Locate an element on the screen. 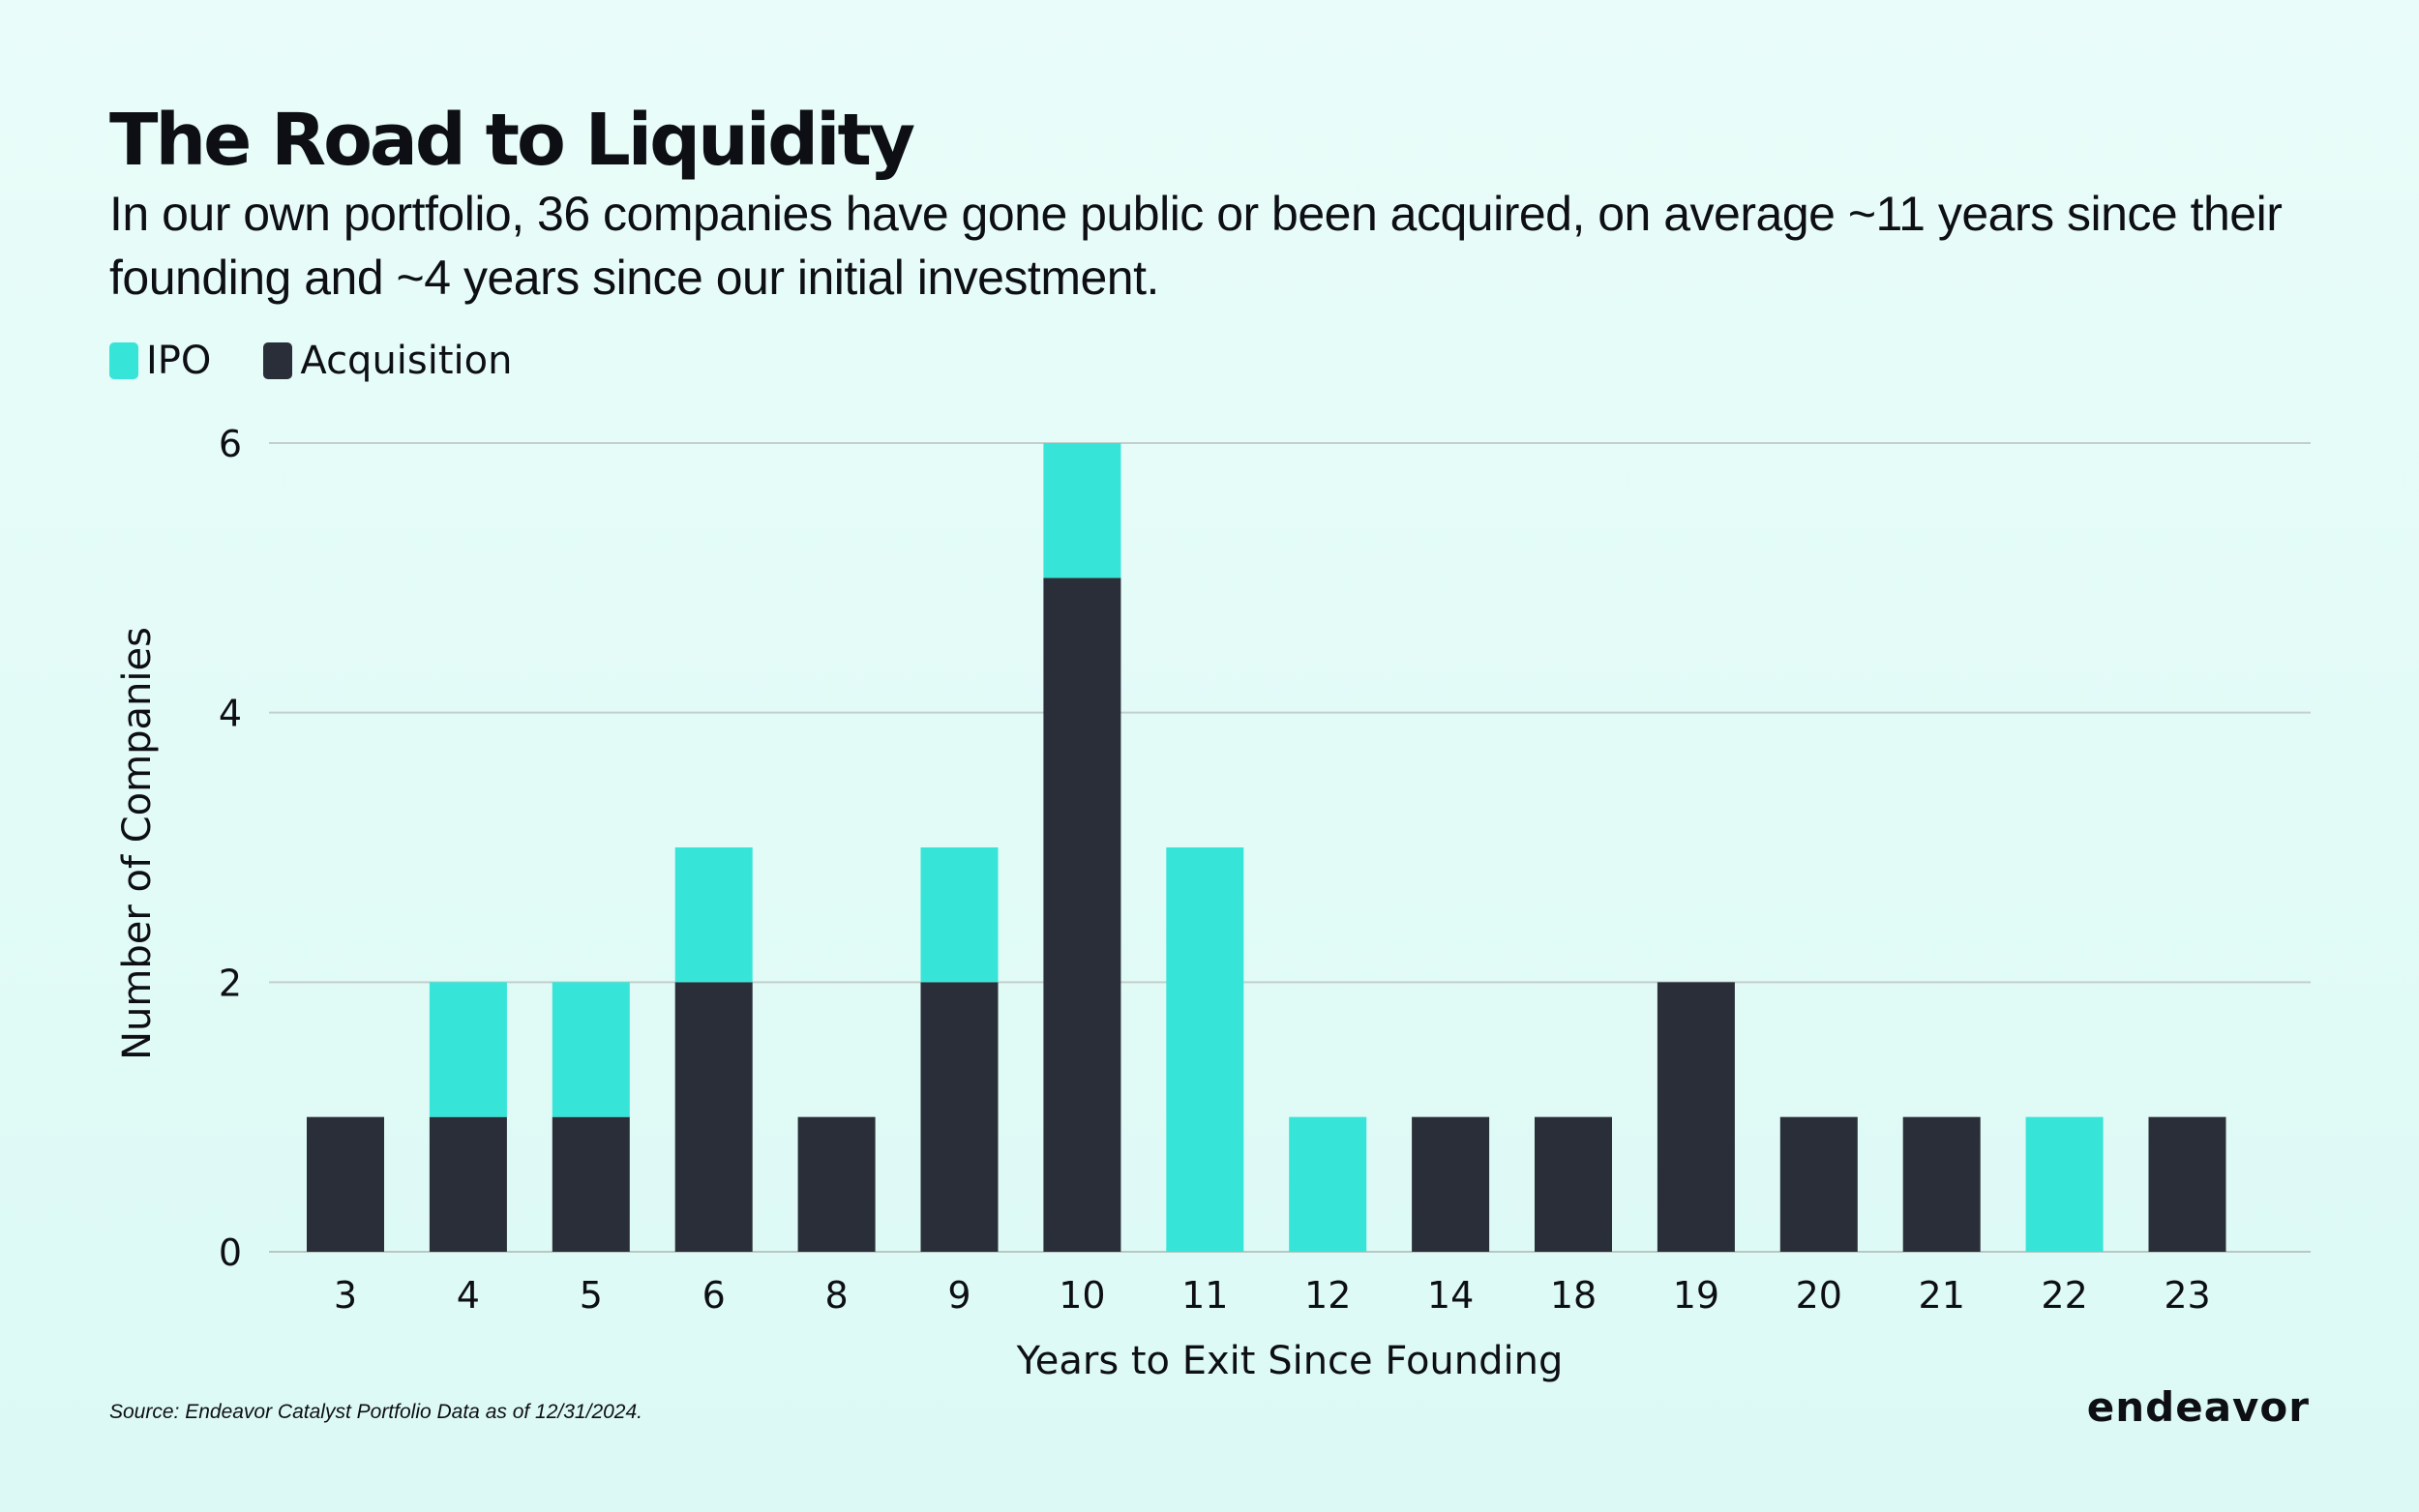  x-tick-label-20: 20 is located at coordinates (1819, 1295).